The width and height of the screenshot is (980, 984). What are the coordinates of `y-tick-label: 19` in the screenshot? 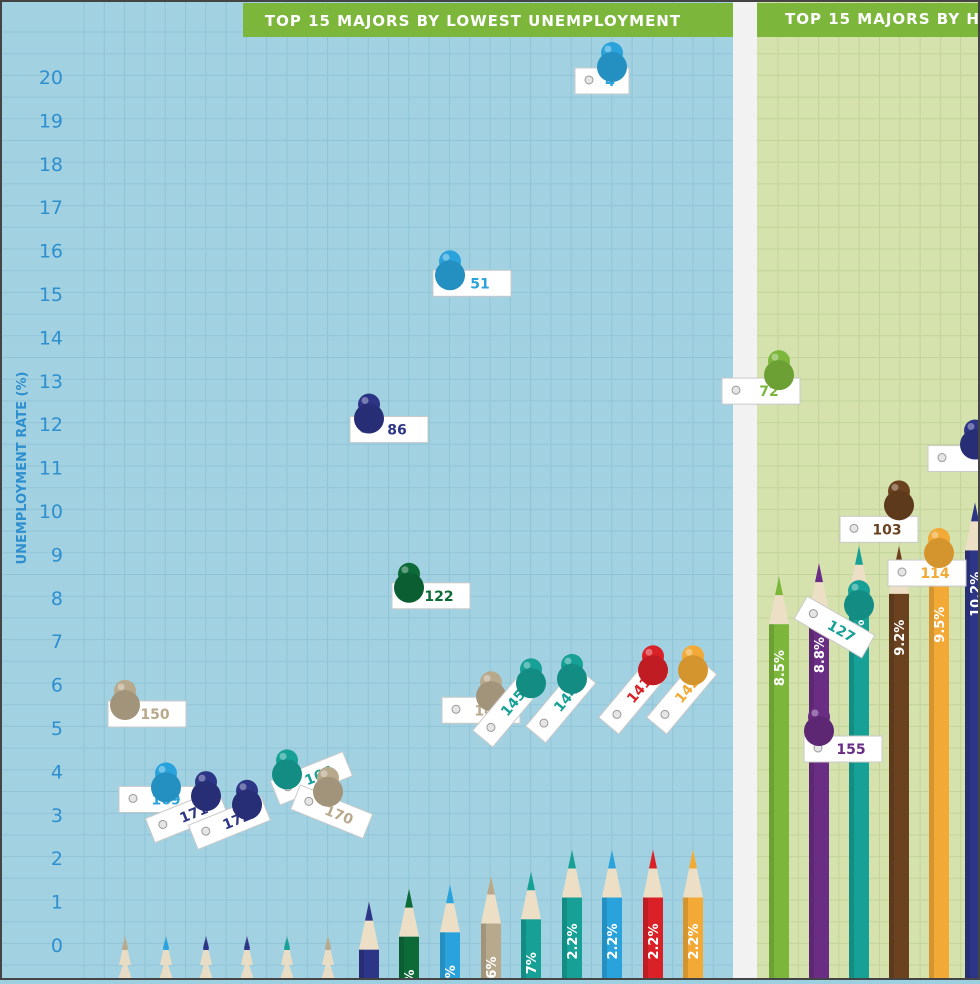 It's located at (51, 121).